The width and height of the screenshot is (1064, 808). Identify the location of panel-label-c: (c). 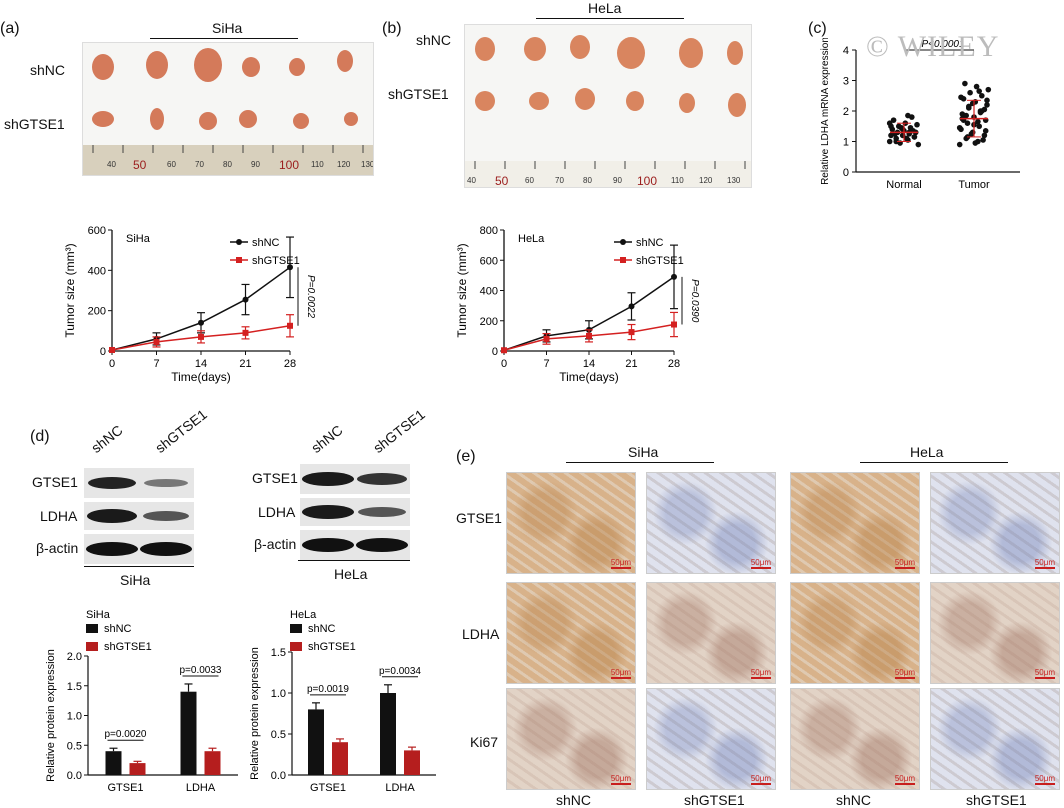
(817, 28).